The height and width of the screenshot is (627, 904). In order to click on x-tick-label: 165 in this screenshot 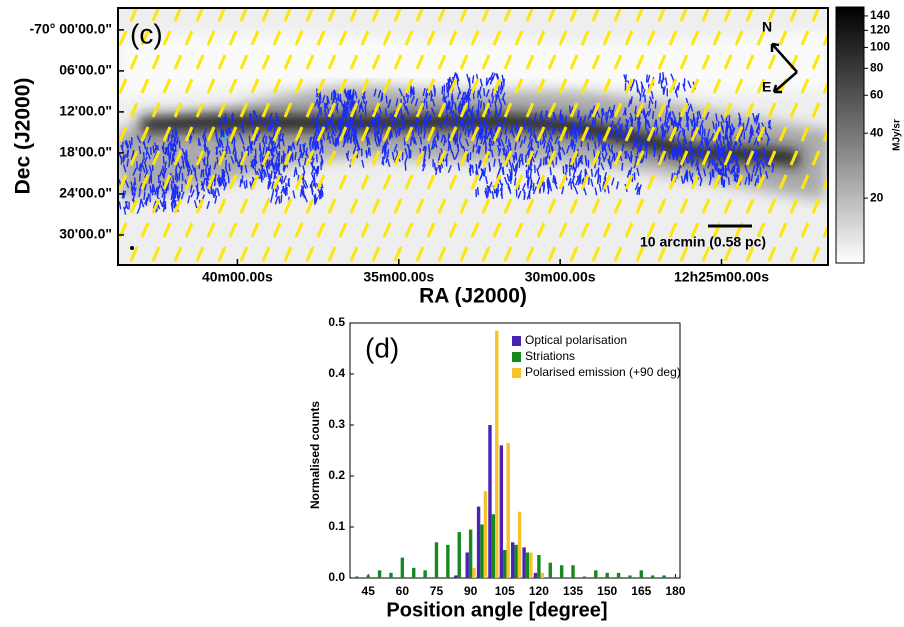, I will do `click(641, 591)`.